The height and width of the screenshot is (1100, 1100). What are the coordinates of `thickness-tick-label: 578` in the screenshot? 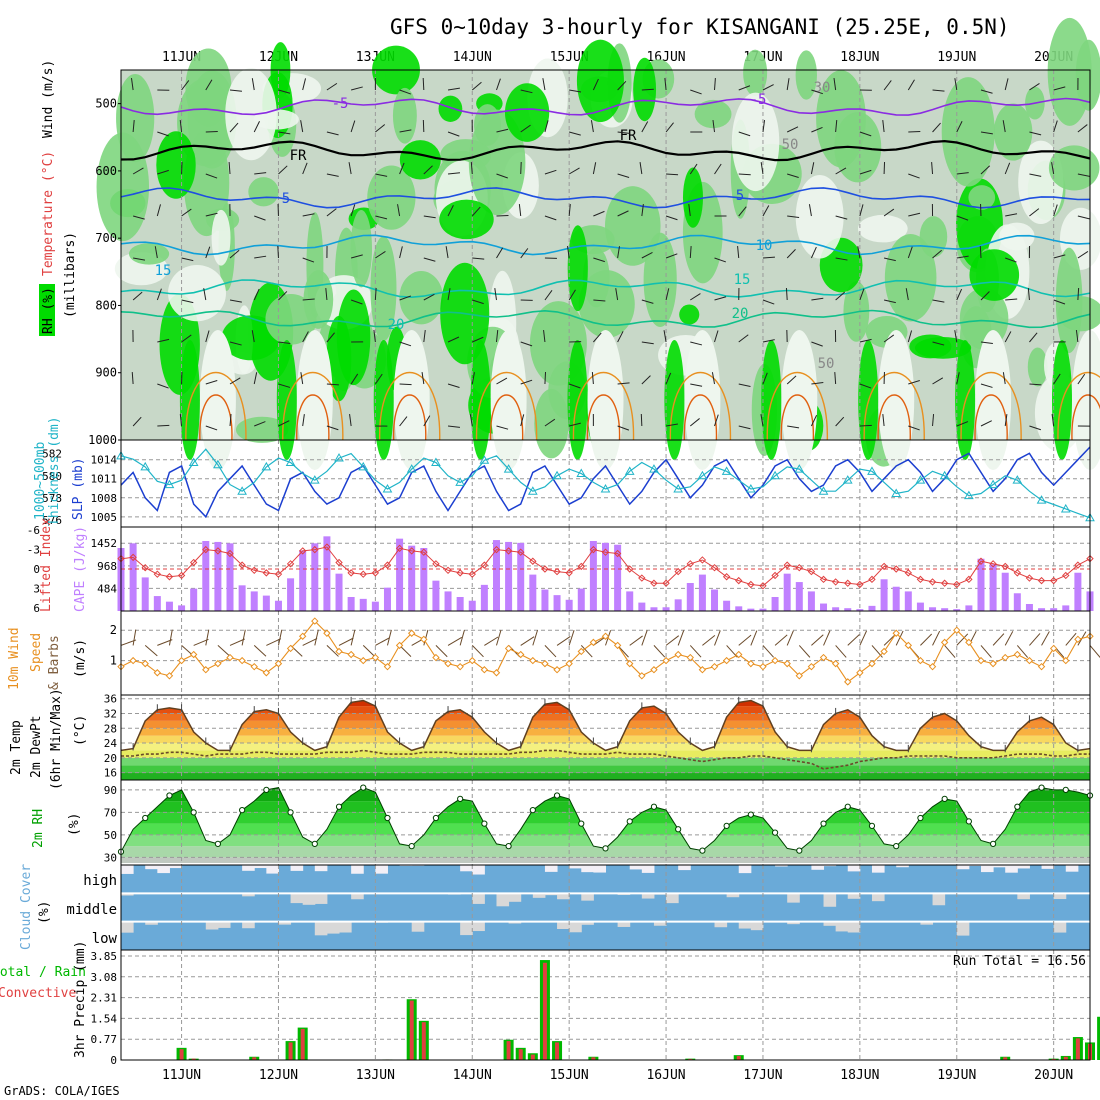 It's located at (52, 498).